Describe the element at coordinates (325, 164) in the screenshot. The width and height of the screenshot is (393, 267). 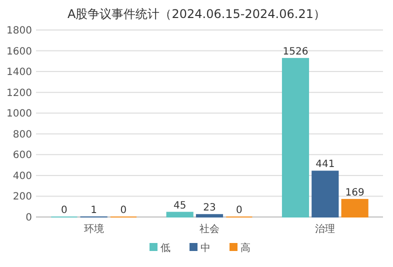
I see `data-label: 441` at that location.